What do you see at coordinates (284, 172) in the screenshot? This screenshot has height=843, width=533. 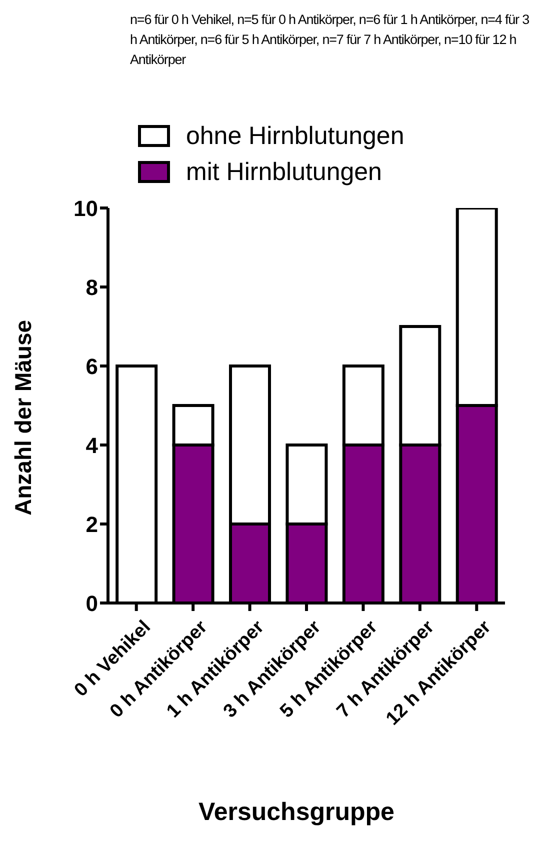 I see `legend-label: mit Hirnblutungen` at bounding box center [284, 172].